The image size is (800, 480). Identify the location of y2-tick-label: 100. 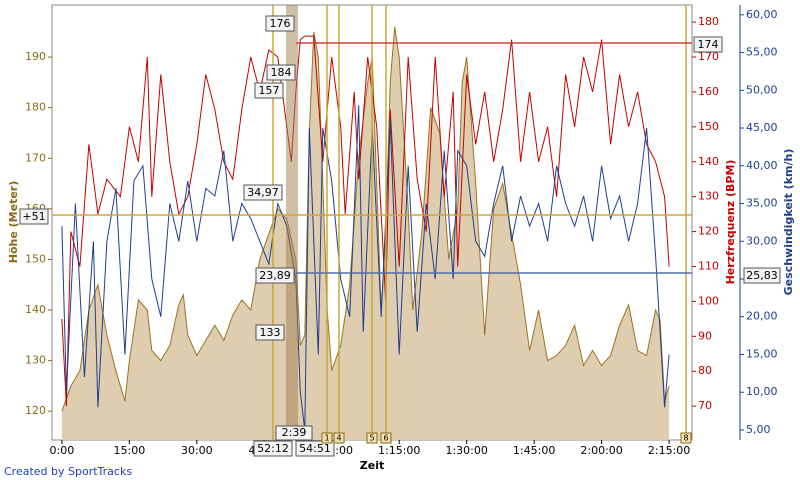
(708, 300).